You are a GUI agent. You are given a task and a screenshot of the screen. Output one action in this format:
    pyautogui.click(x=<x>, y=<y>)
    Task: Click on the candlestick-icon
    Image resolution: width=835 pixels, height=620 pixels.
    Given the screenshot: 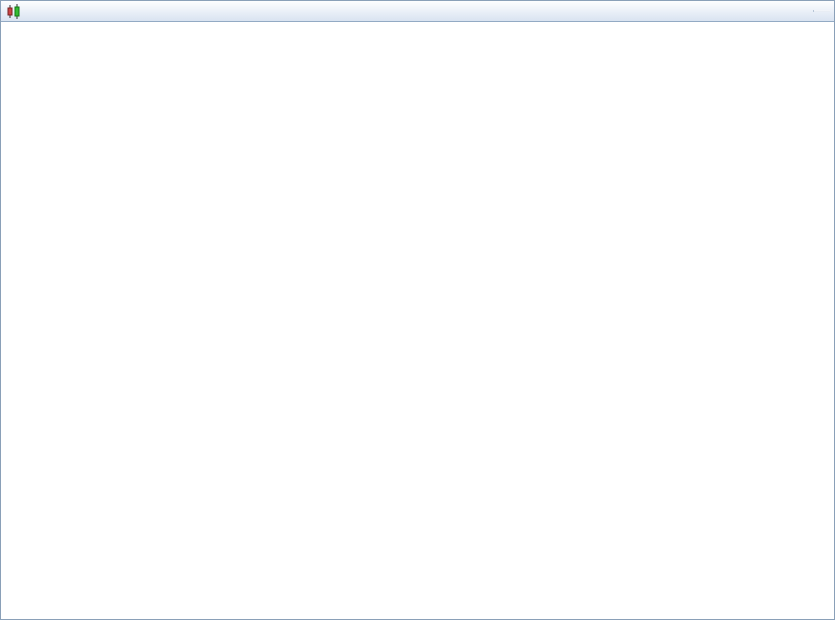 What is the action you would take?
    pyautogui.click(x=14, y=11)
    